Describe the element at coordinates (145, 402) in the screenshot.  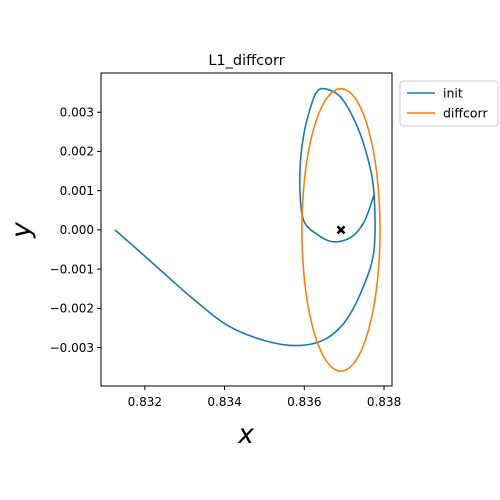
I see `x-tick-label: 0.832` at that location.